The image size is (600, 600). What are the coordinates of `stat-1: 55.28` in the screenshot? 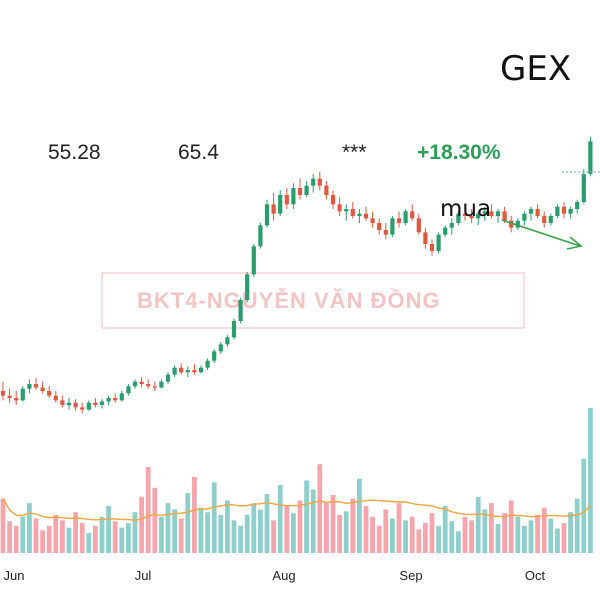 It's located at (74, 152).